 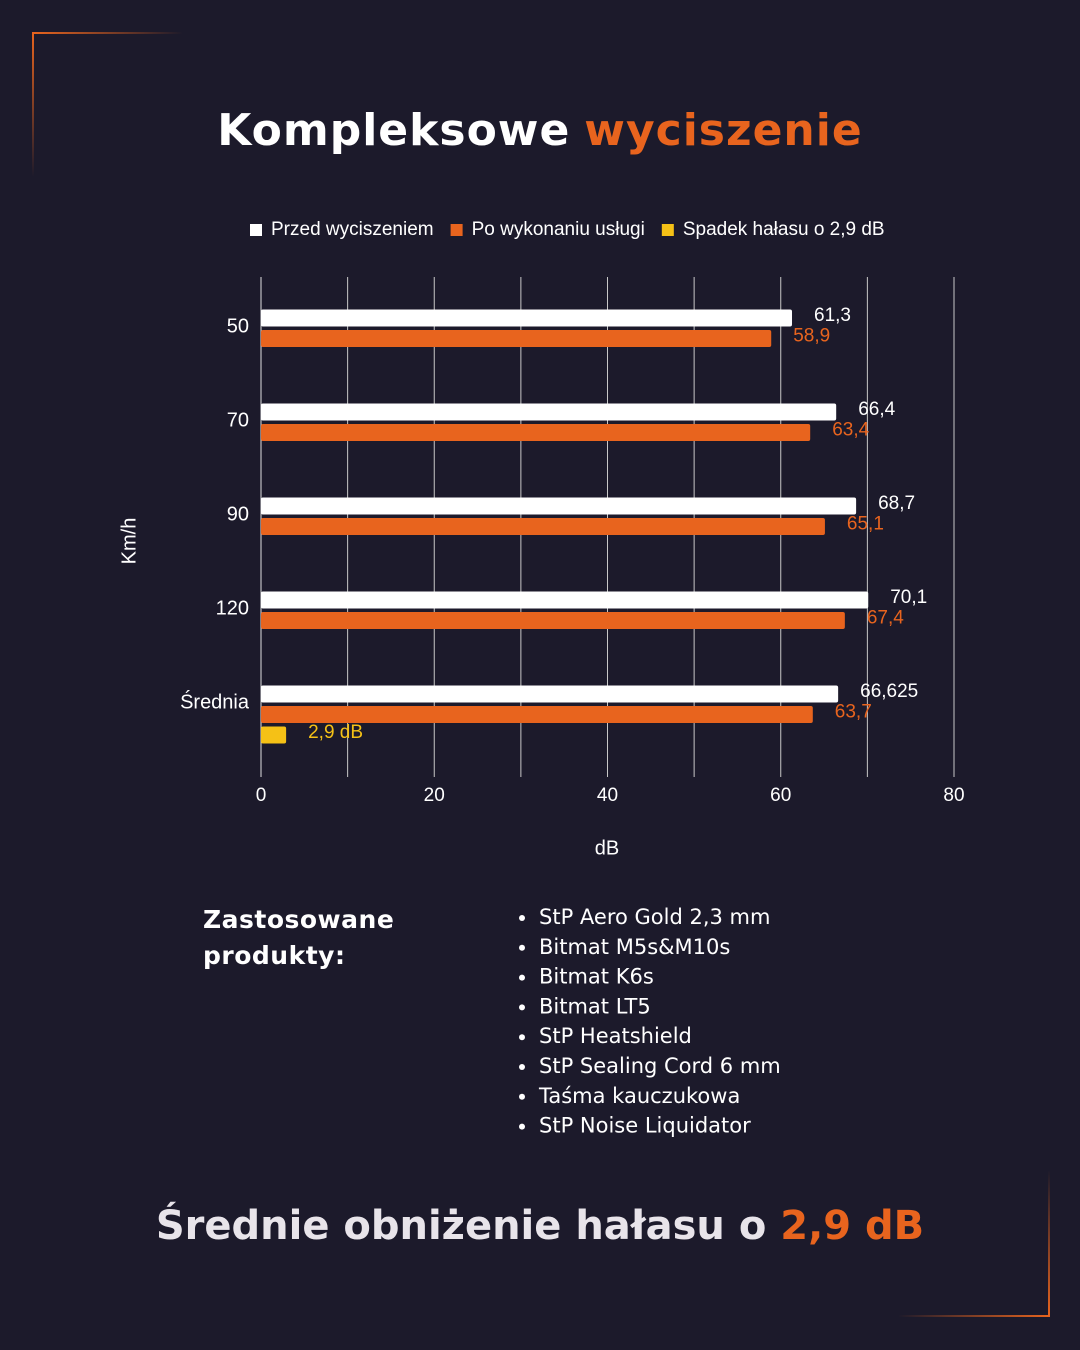 I want to click on product-item: Taśma kauczukowa, so click(x=639, y=1096).